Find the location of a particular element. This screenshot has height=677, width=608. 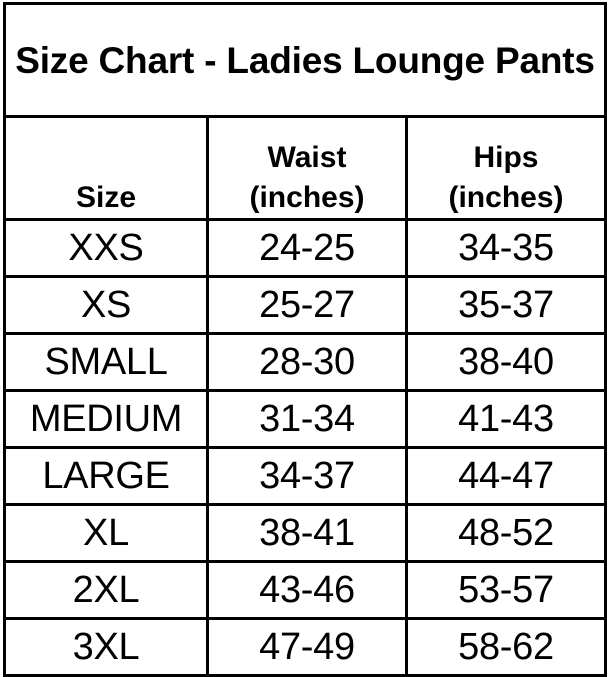

column-header-hips-line-2: (inches) is located at coordinates (506, 197).